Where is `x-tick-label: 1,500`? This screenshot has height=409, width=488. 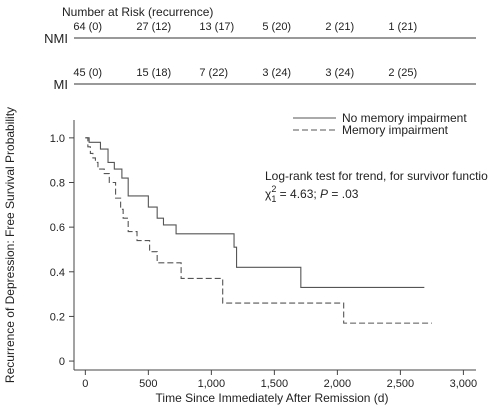 x-tick-label: 1,500 is located at coordinates (275, 384).